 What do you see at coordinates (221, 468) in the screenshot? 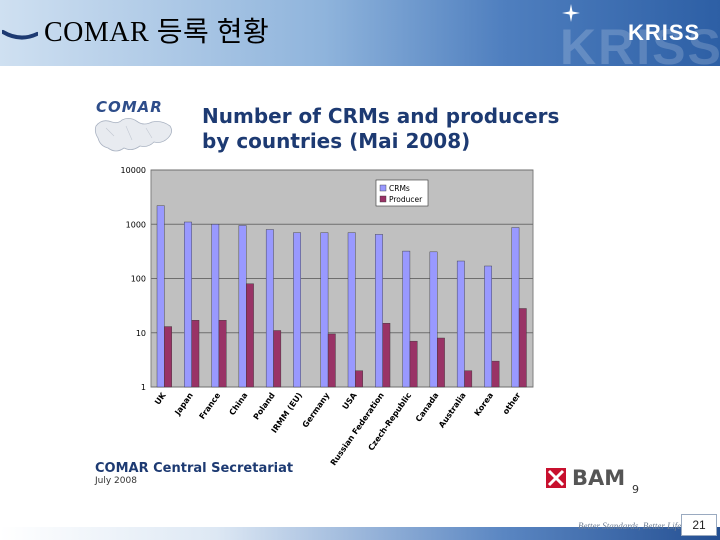
I see `secretariat-rest: Central Secretariat` at bounding box center [221, 468].